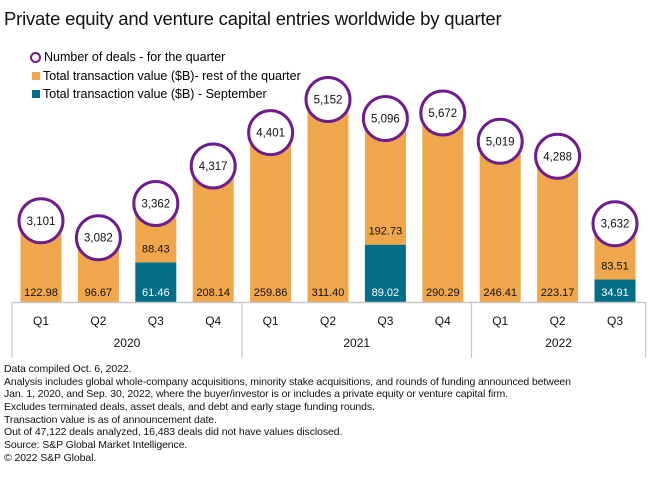  I want to click on data-label-rest: 223.17, so click(558, 293).